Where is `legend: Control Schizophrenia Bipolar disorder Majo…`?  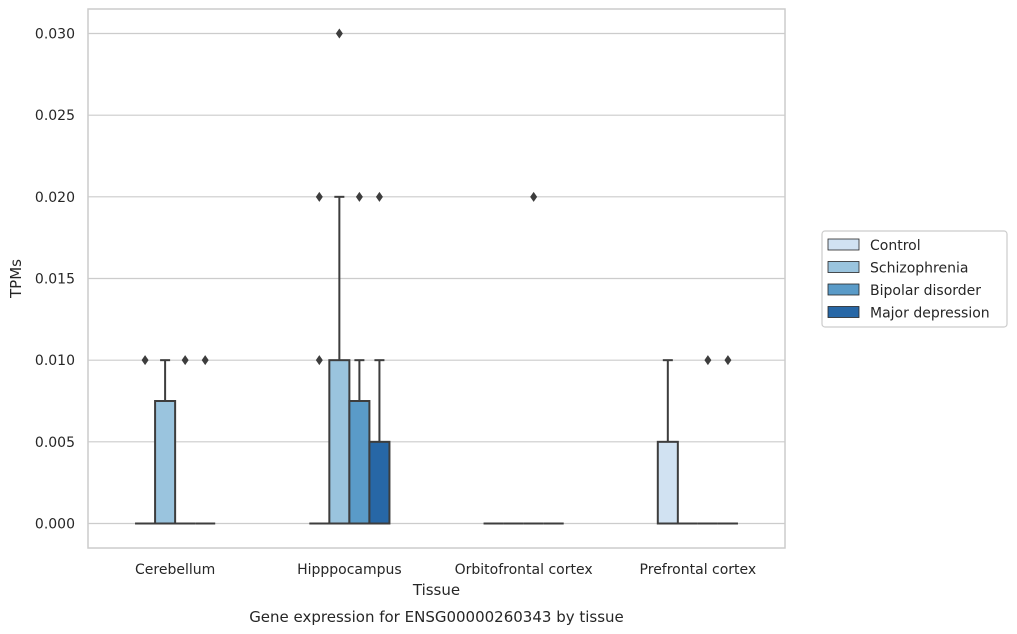
legend: Control Schizophrenia Bipolar disorder Majo… is located at coordinates (914, 279).